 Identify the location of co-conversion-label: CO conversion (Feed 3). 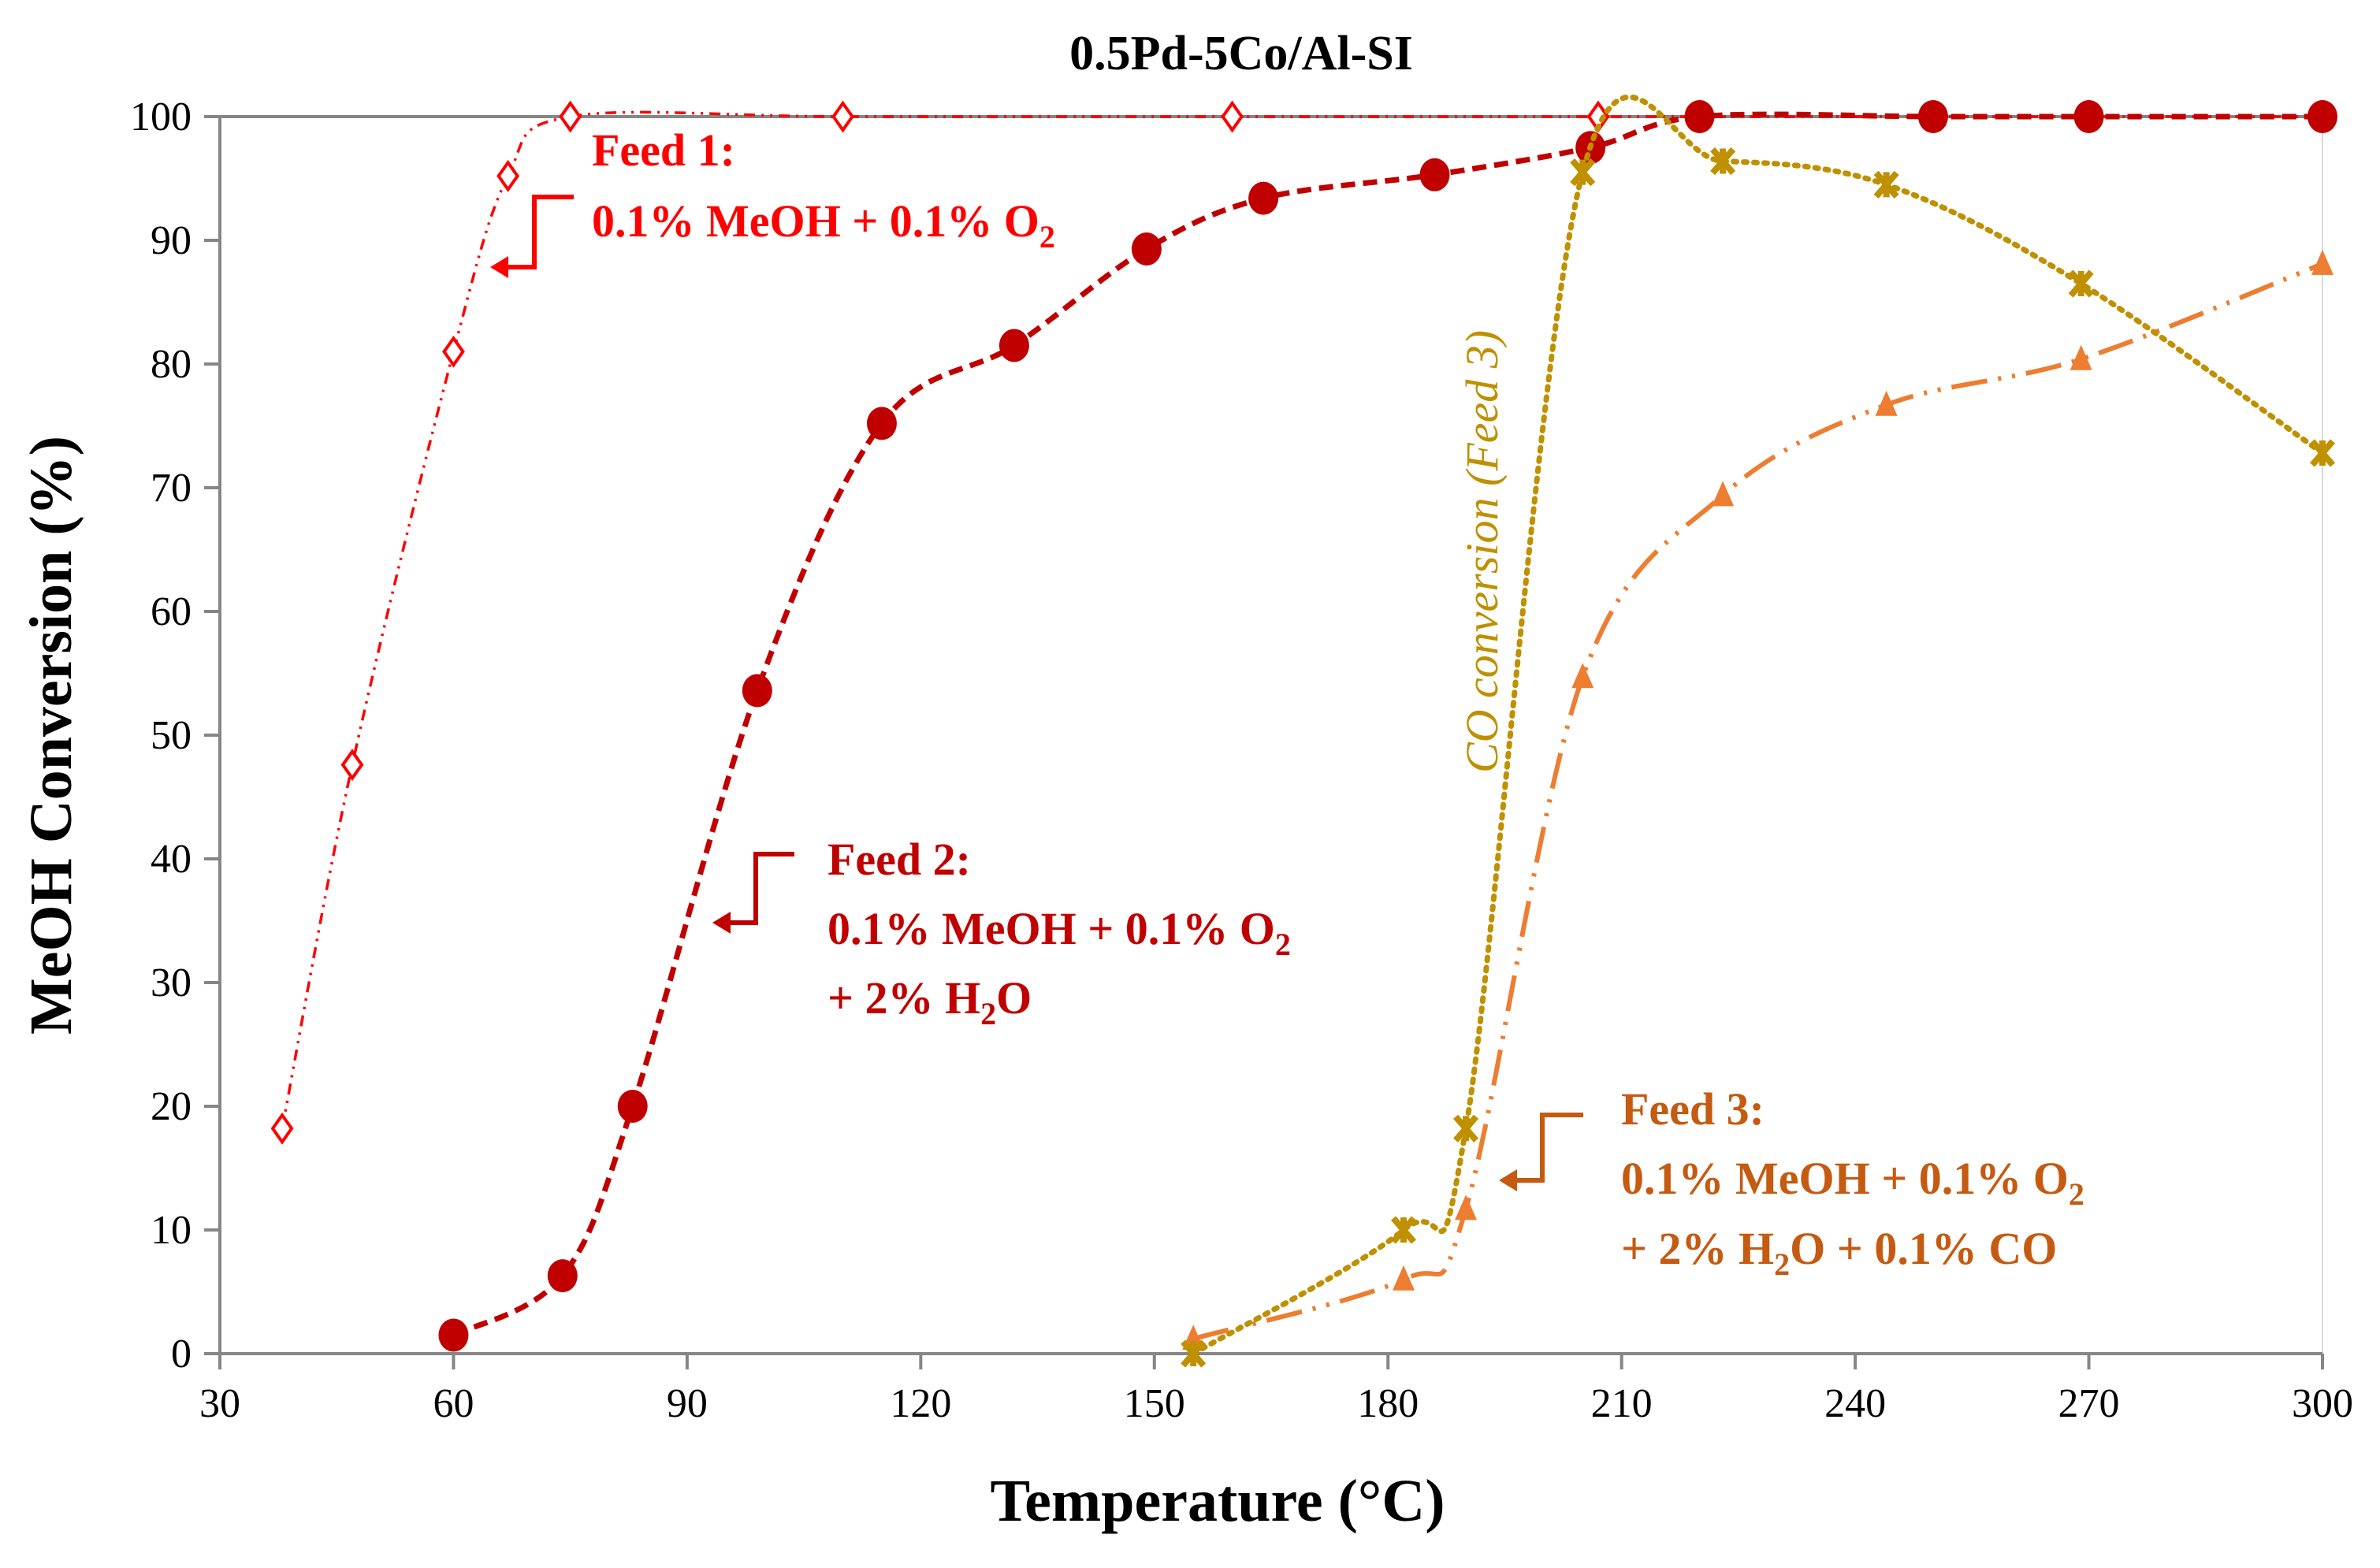
(1482, 551).